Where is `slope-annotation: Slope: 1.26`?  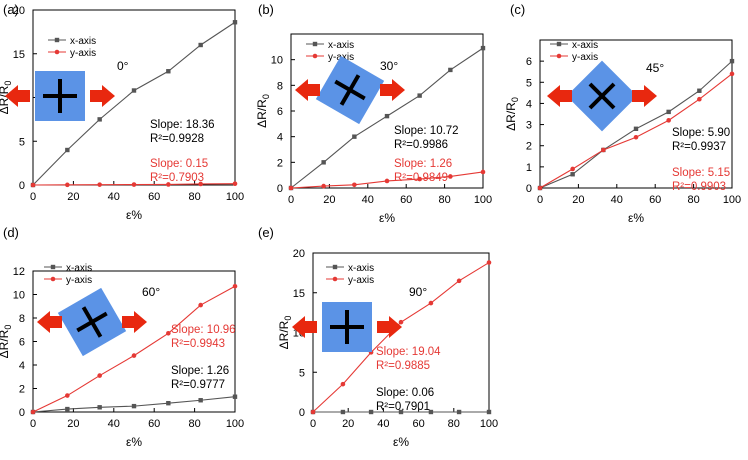
slope-annotation: Slope: 1.26 is located at coordinates (423, 164).